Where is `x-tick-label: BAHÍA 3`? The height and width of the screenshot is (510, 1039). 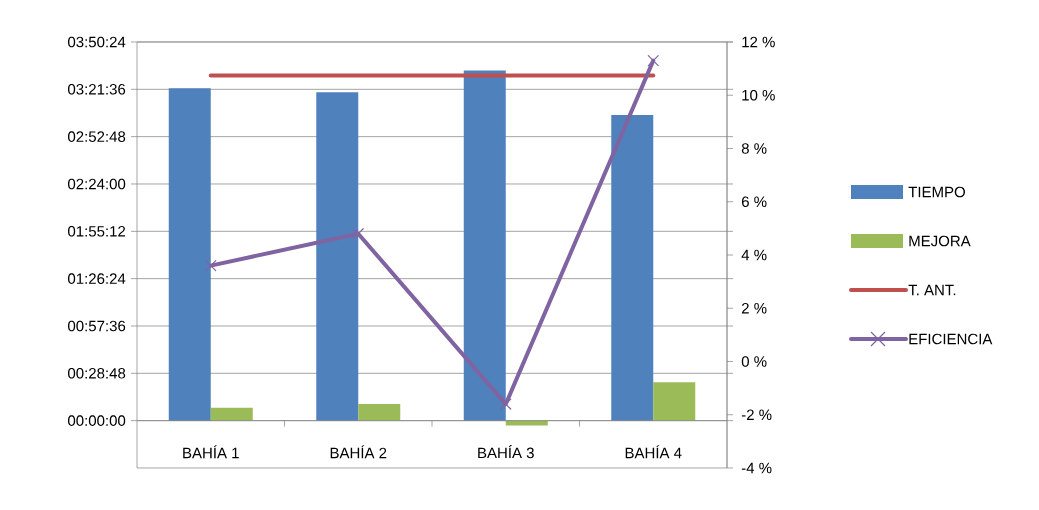 x-tick-label: BAHÍA 3 is located at coordinates (506, 452).